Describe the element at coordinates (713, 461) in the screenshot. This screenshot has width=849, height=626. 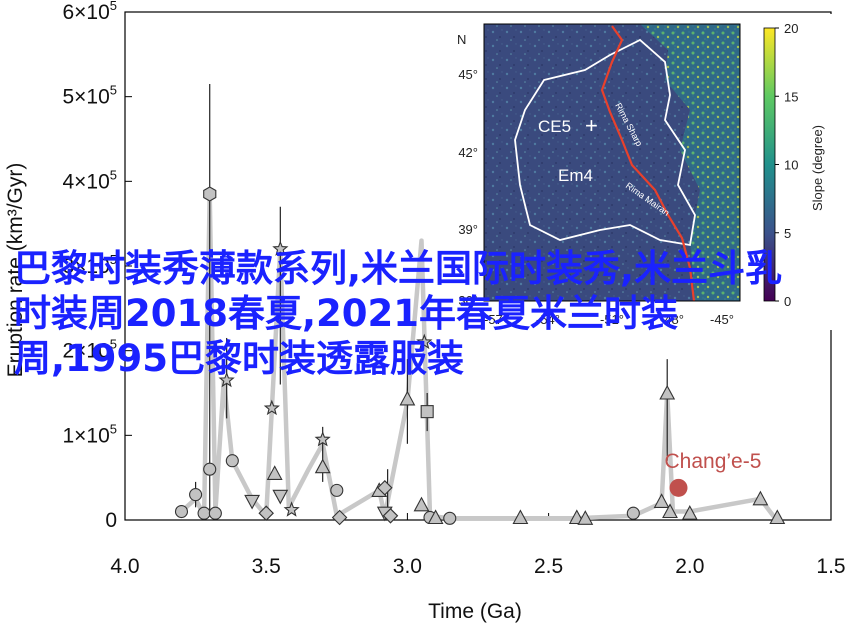
I see `change5-label: Chang’e-5` at that location.